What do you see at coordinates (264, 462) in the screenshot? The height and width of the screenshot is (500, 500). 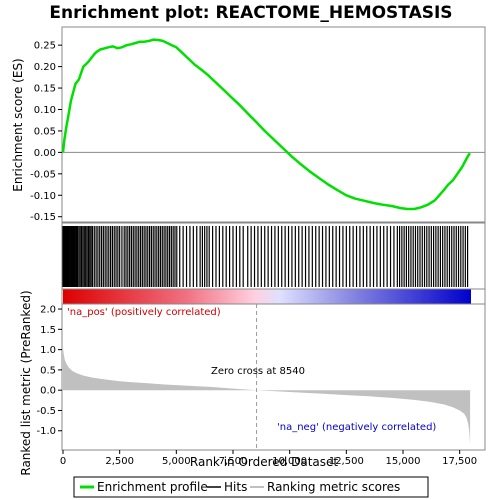 I see `metric-x-axis-label: Rank in Ordered Dataset` at bounding box center [264, 462].